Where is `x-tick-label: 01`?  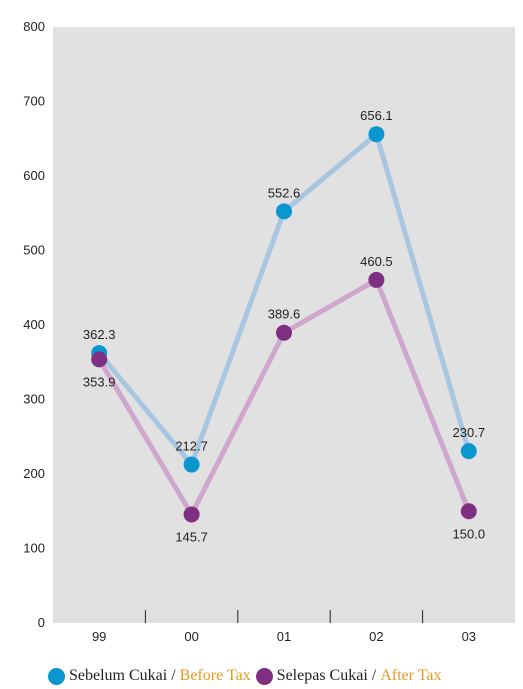
x-tick-label: 01 is located at coordinates (284, 636).